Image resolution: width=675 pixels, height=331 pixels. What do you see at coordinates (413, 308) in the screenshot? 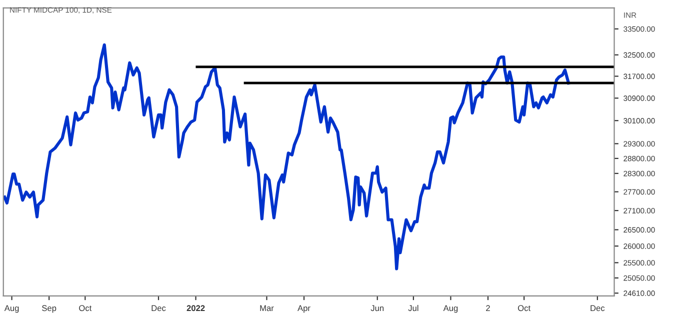
I see `x-tick-label: Jul` at bounding box center [413, 308].